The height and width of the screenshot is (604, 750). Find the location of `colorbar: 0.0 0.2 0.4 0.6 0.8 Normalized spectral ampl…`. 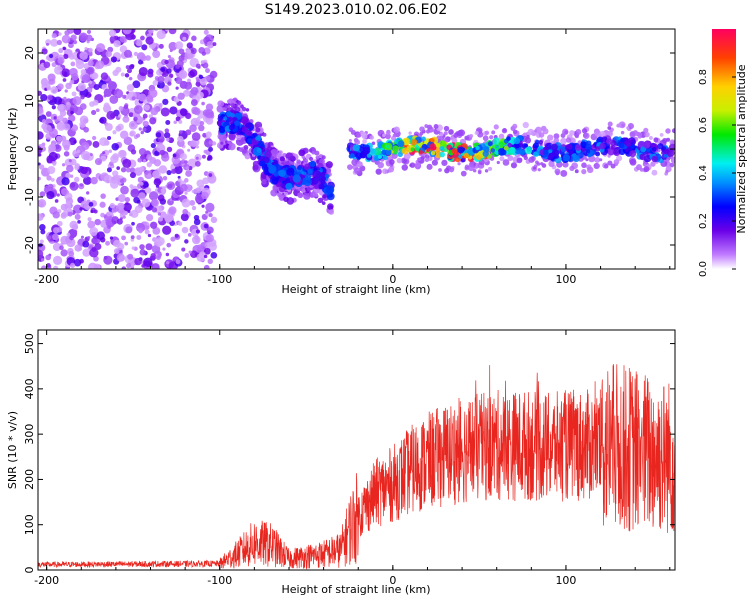

colorbar: 0.0 0.2 0.4 0.6 0.8 Normalized spectral ampl… is located at coordinates (723, 153).